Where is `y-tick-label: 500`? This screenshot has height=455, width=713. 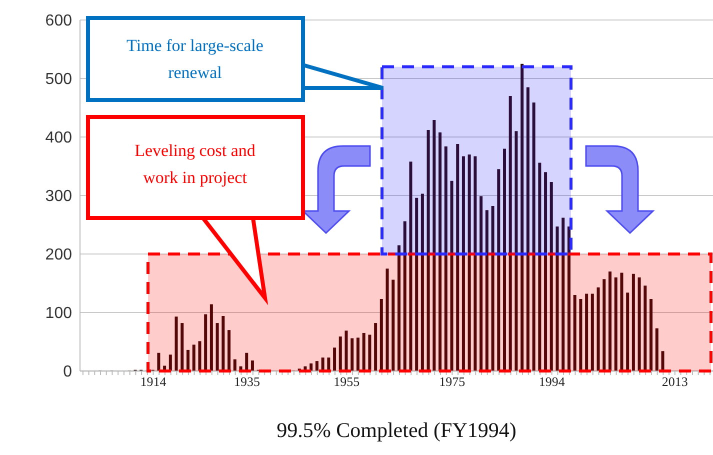 y-tick-label: 500 is located at coordinates (58, 79).